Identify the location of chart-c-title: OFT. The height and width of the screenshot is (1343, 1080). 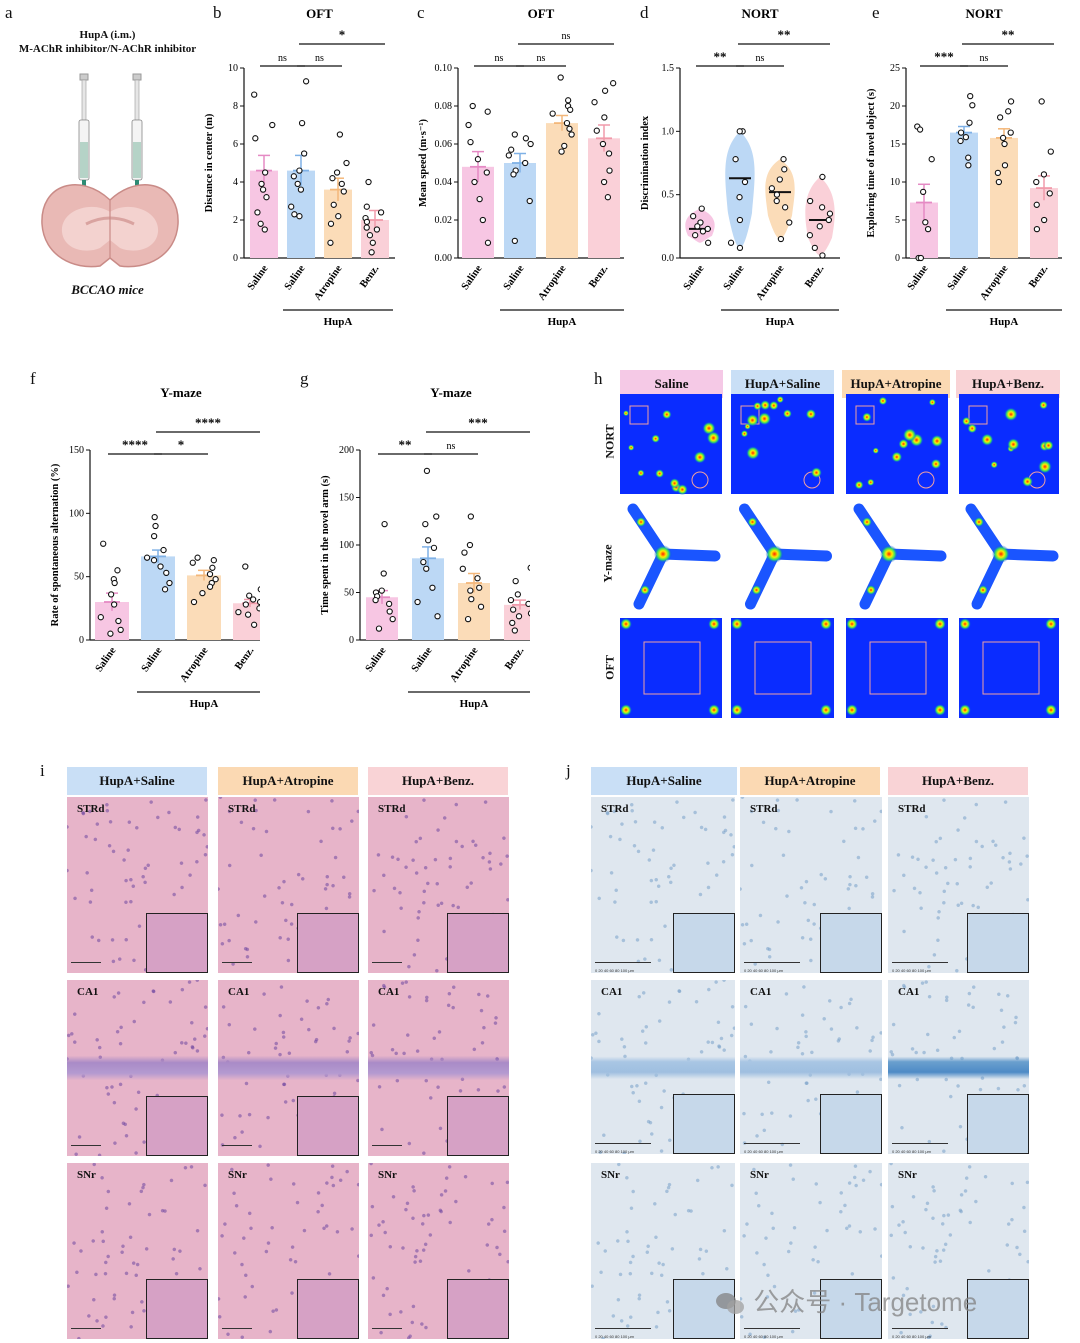
(541, 13).